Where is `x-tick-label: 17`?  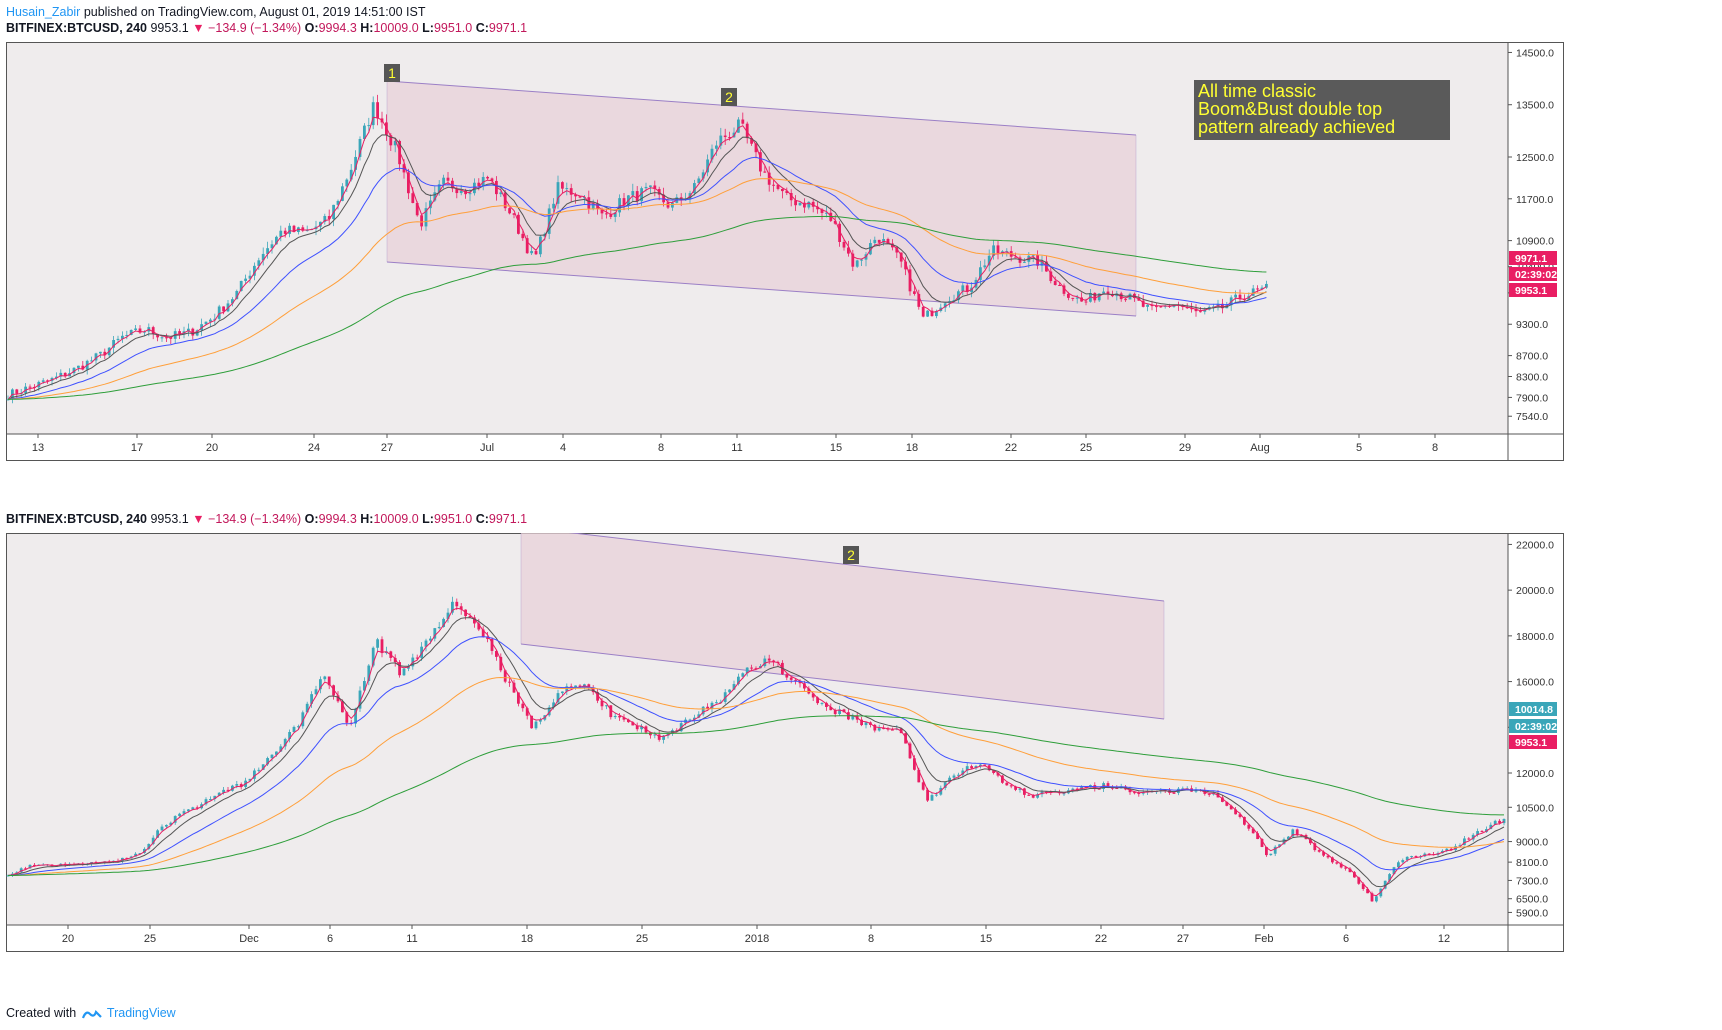 x-tick-label: 17 is located at coordinates (137, 448).